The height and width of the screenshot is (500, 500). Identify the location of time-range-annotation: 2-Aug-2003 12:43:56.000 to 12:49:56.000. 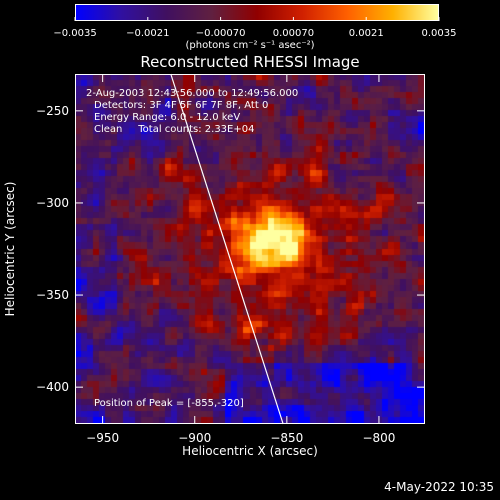
(192, 93).